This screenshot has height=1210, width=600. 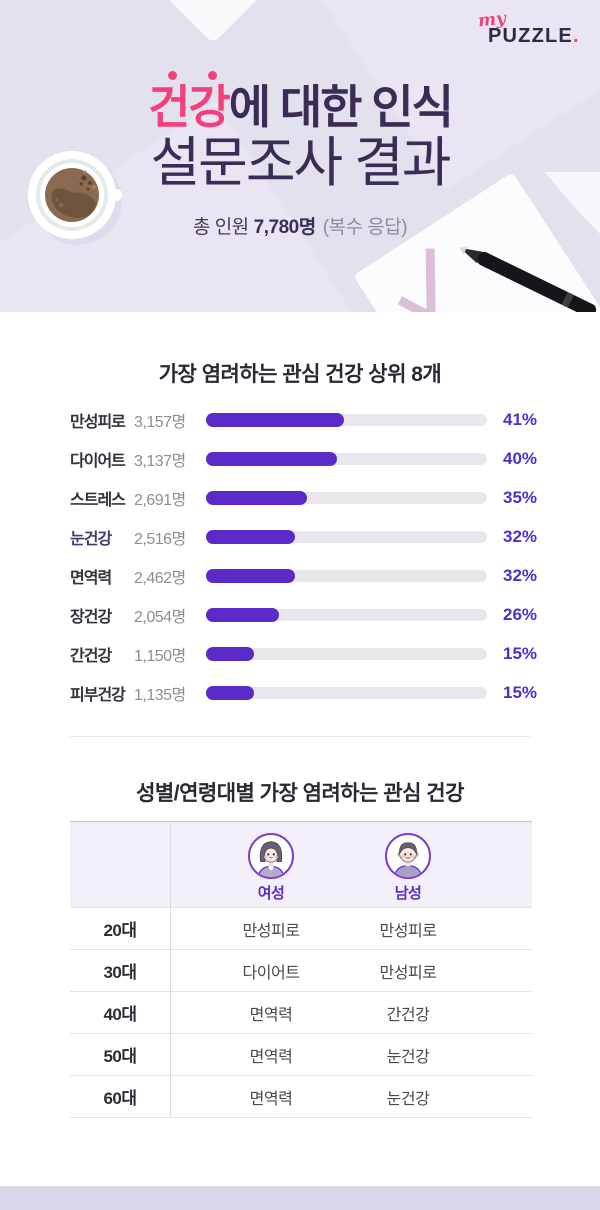 I want to click on chart-category-label: 피부건강, so click(x=98, y=695).